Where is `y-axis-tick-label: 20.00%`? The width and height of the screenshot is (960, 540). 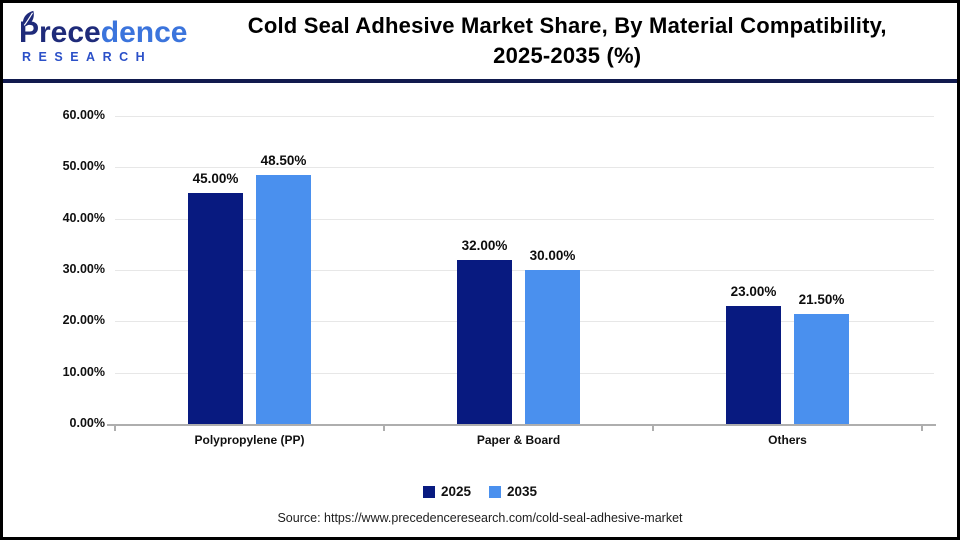 y-axis-tick-label: 20.00% is located at coordinates (83, 320).